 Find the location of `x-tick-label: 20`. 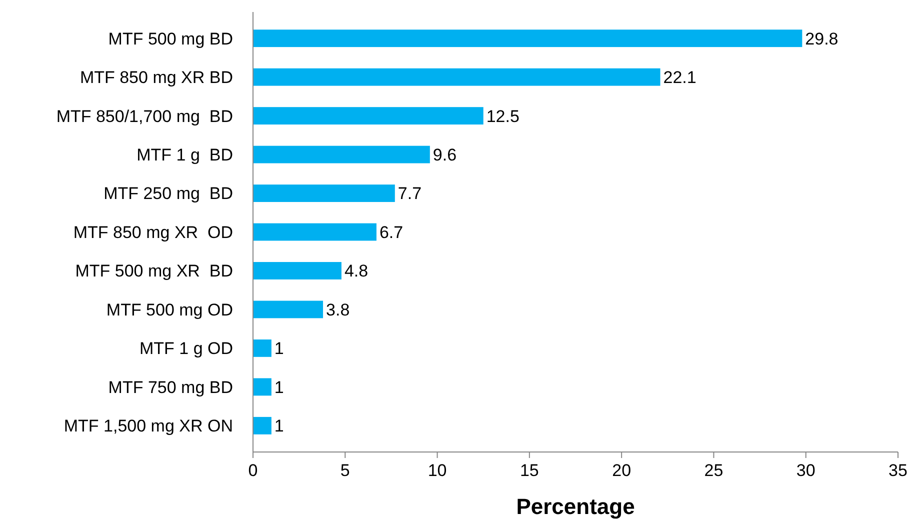

x-tick-label: 20 is located at coordinates (622, 470).